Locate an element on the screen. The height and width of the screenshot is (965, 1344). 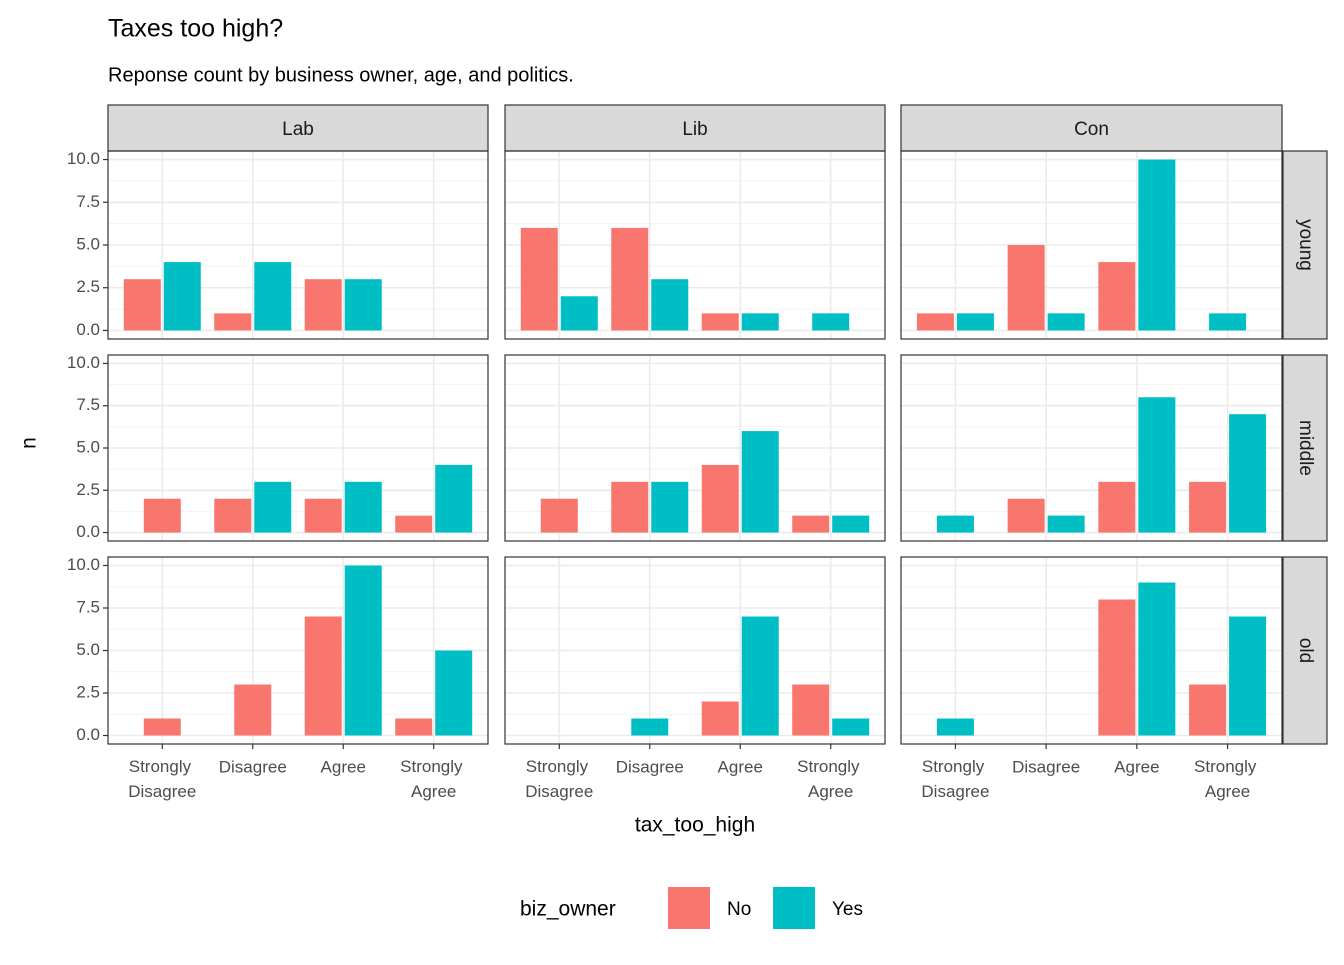
strip-label: Lib is located at coordinates (694, 129).